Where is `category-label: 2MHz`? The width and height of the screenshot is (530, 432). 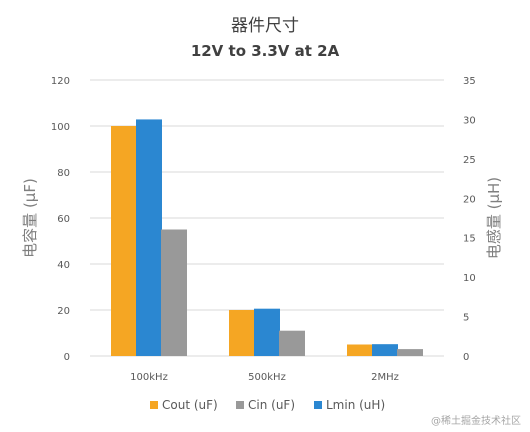
category-label: 2MHz is located at coordinates (385, 377).